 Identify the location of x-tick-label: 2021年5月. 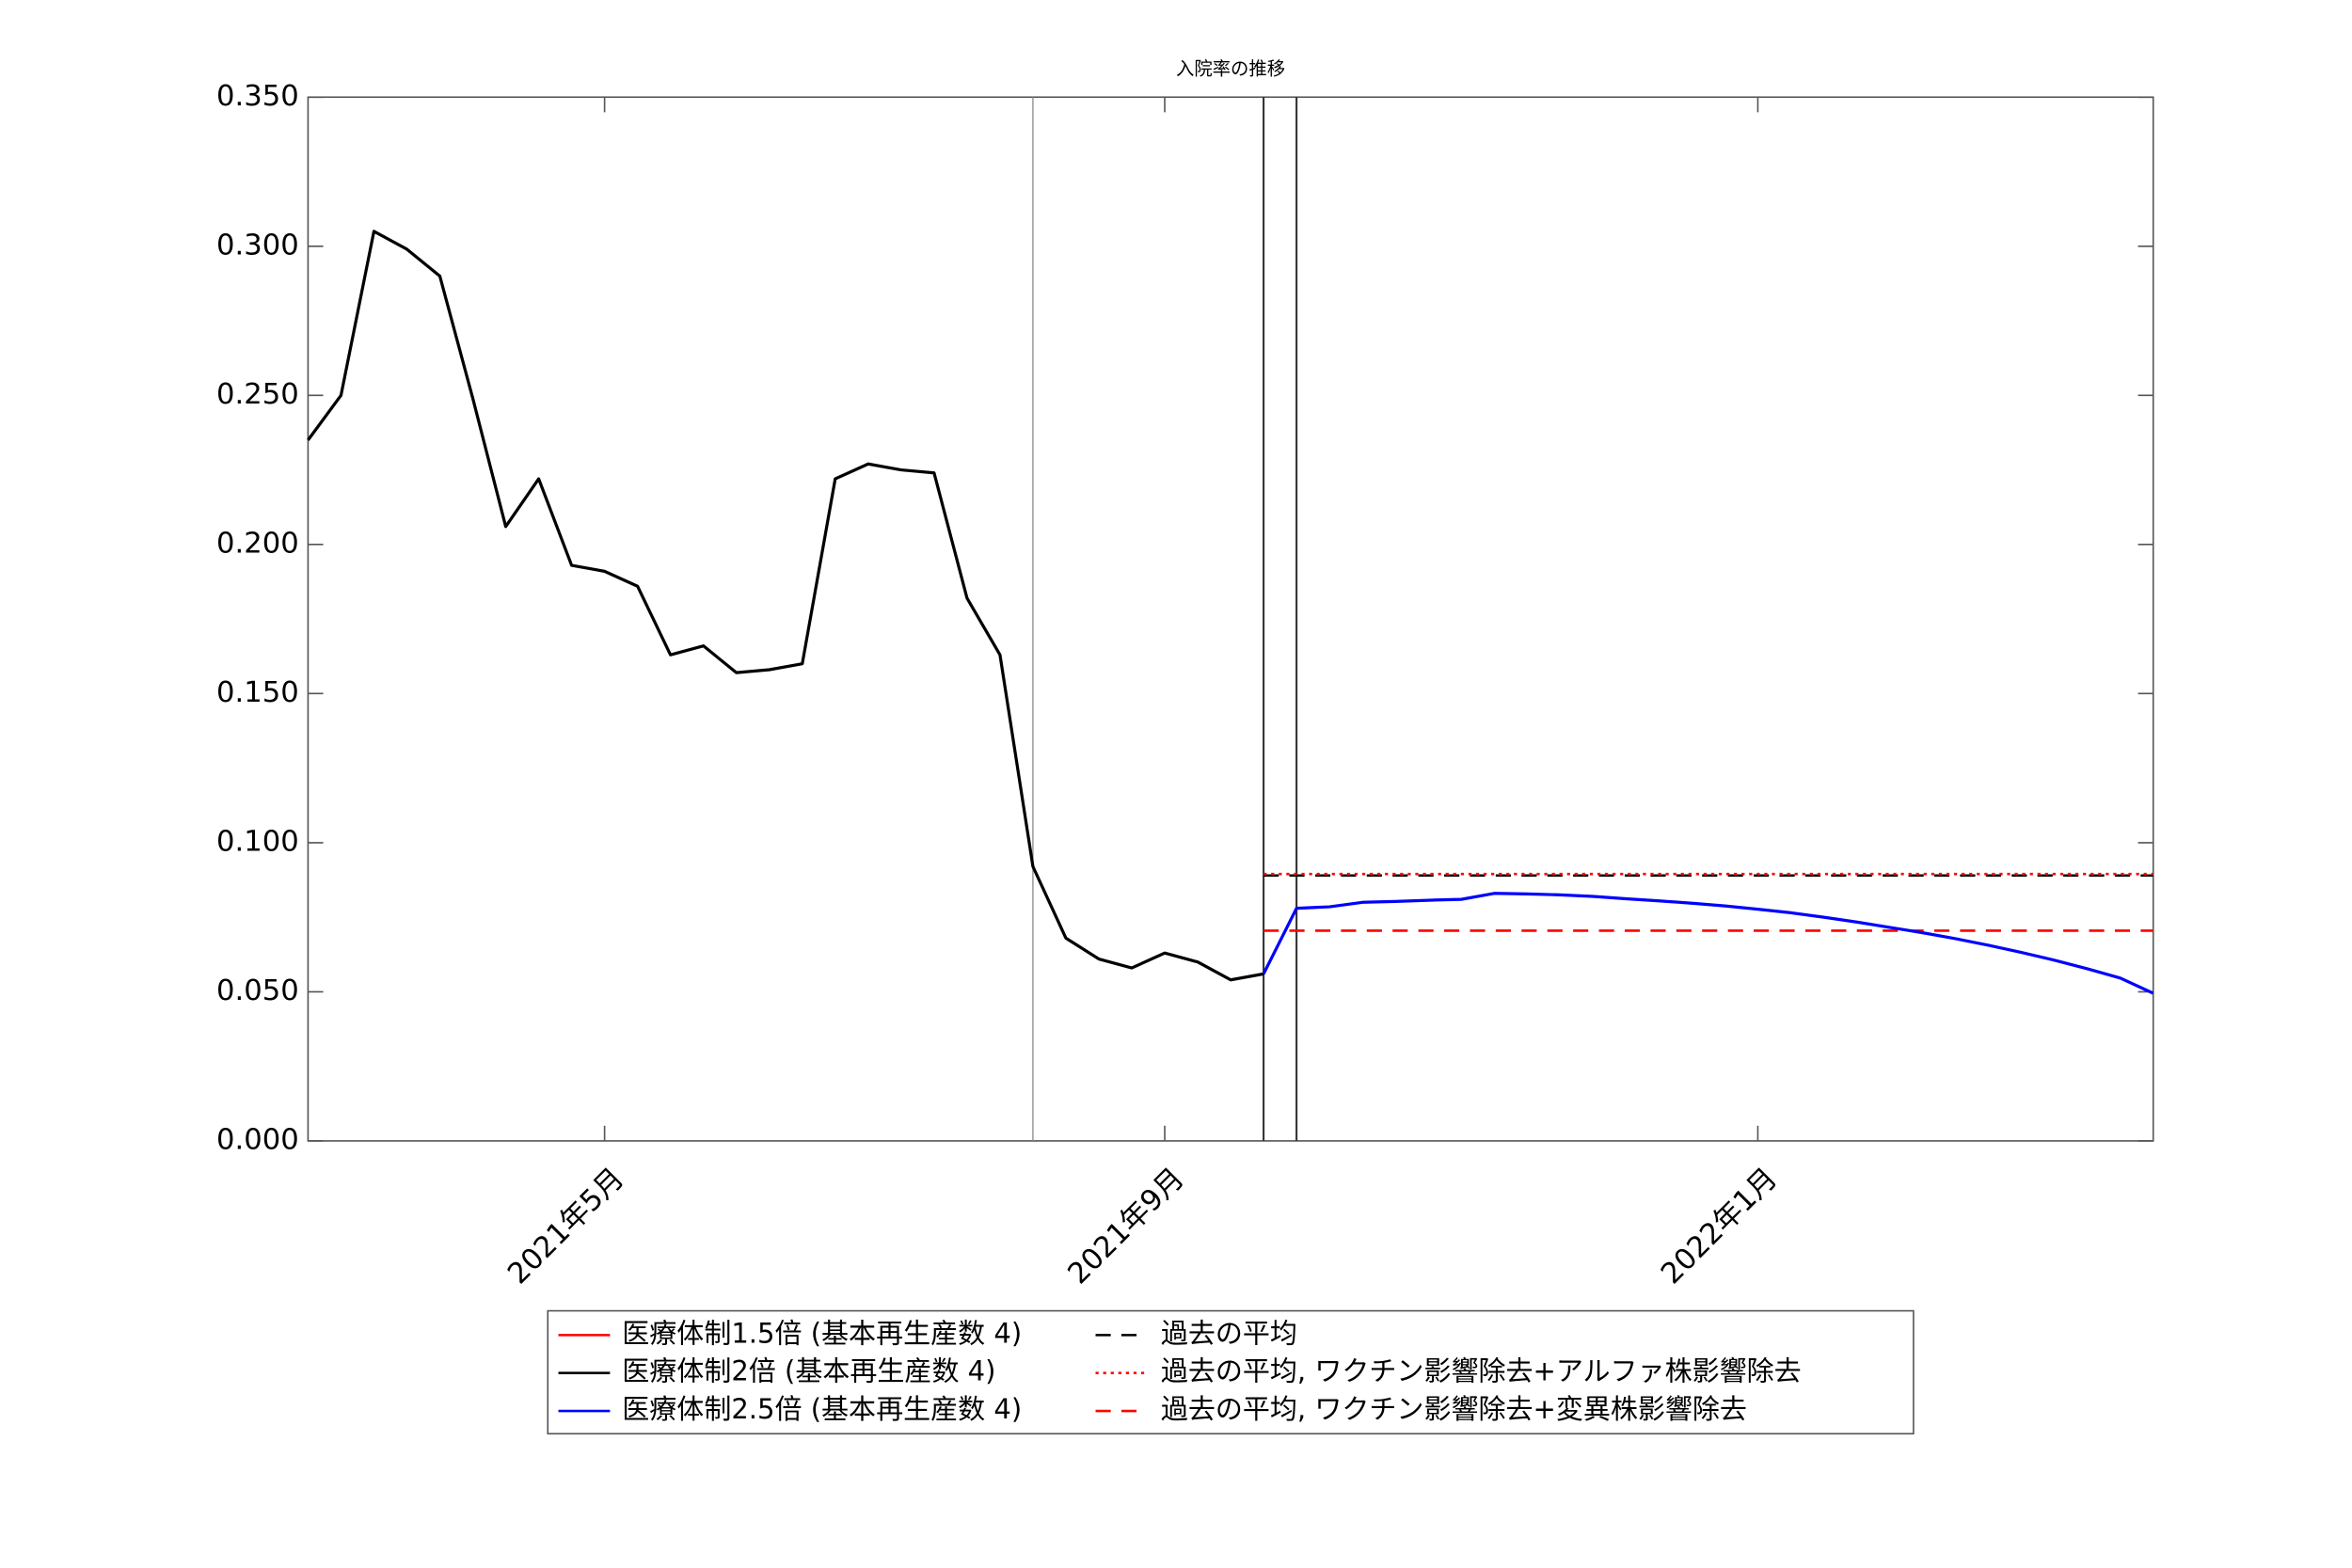
(565, 1227).